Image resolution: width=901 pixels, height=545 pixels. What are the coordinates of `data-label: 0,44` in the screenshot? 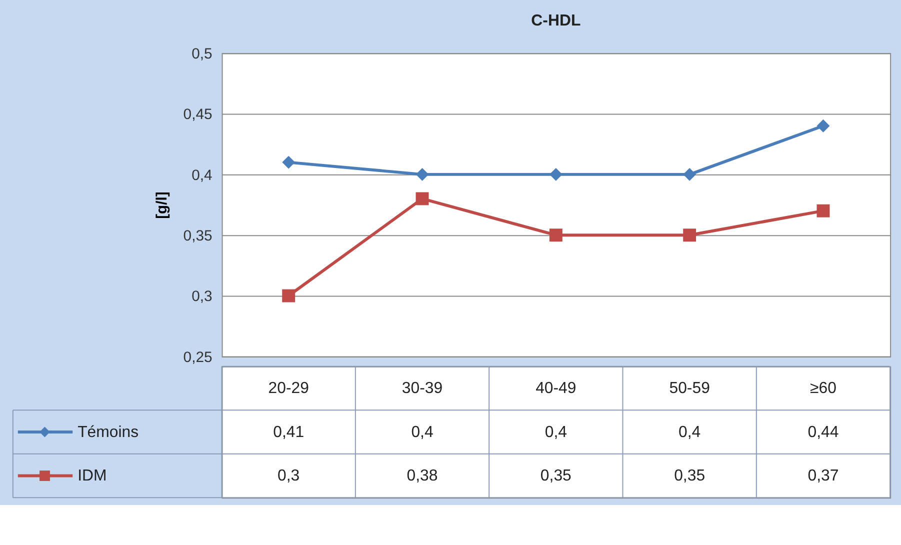 It's located at (823, 432).